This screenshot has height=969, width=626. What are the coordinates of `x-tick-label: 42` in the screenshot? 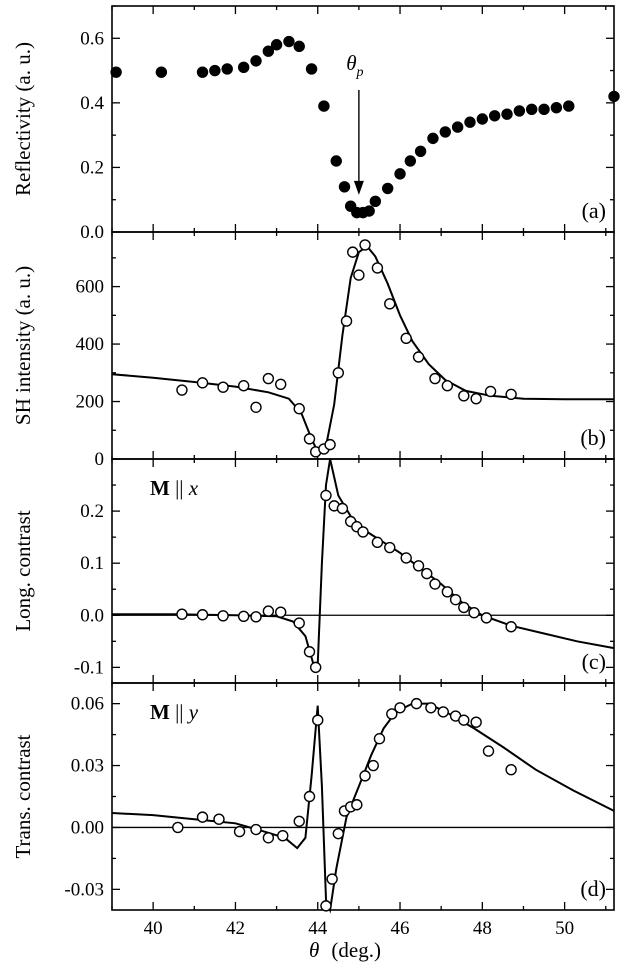 It's located at (235, 928).